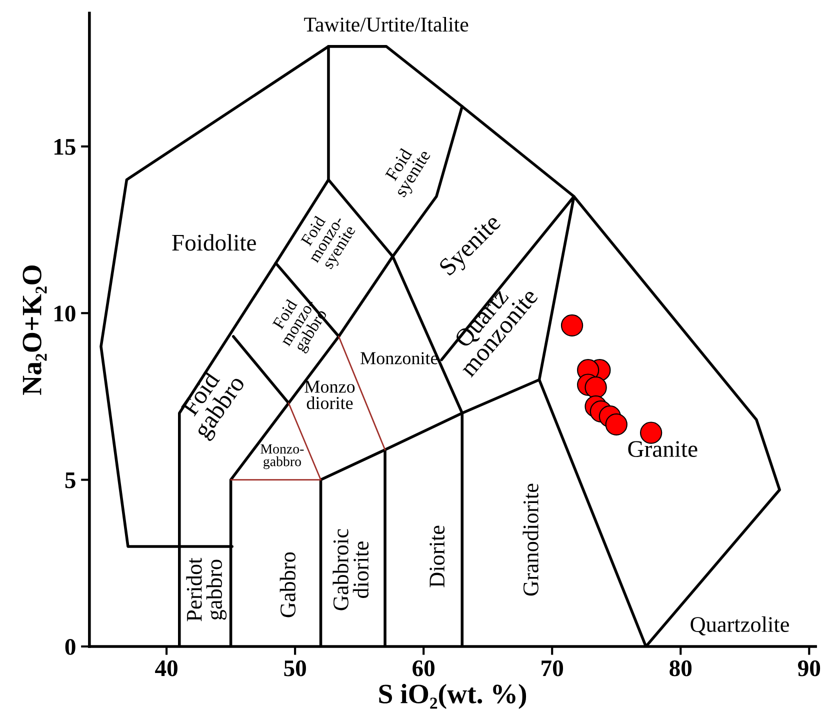 The width and height of the screenshot is (828, 728). What do you see at coordinates (399, 358) in the screenshot?
I see `annotation: Monzonite` at bounding box center [399, 358].